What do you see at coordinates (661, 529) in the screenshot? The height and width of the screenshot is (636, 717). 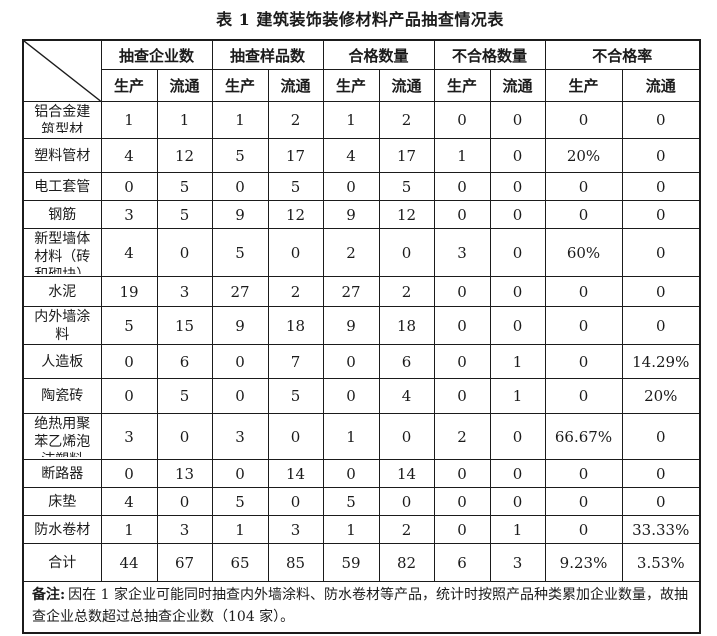 I see `data-cell: 33.33%` at bounding box center [661, 529].